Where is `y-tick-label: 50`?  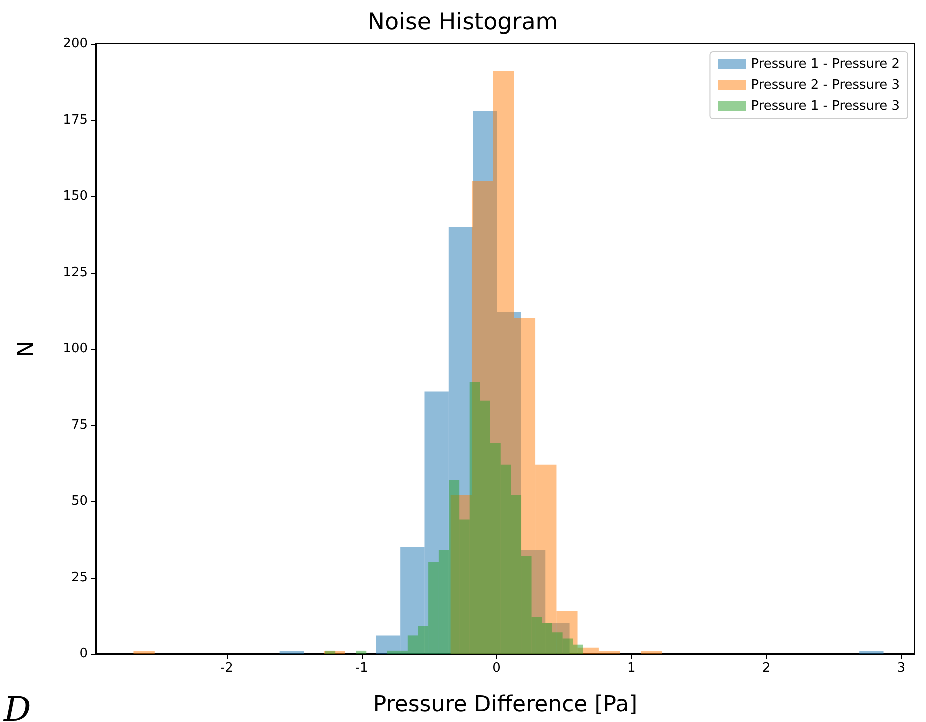 y-tick-label: 50 is located at coordinates (79, 501).